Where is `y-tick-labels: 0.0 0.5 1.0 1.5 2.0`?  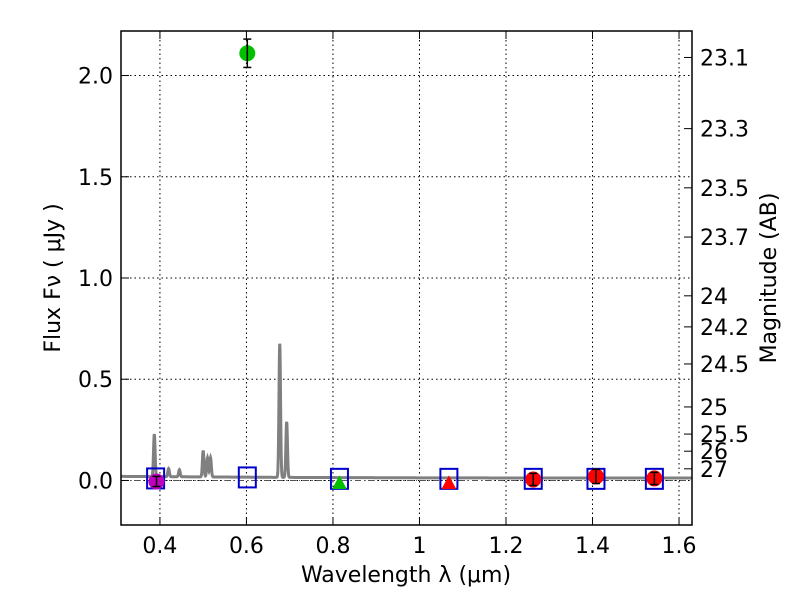 y-tick-labels: 0.0 0.5 1.0 1.5 2.0 is located at coordinates (95, 280).